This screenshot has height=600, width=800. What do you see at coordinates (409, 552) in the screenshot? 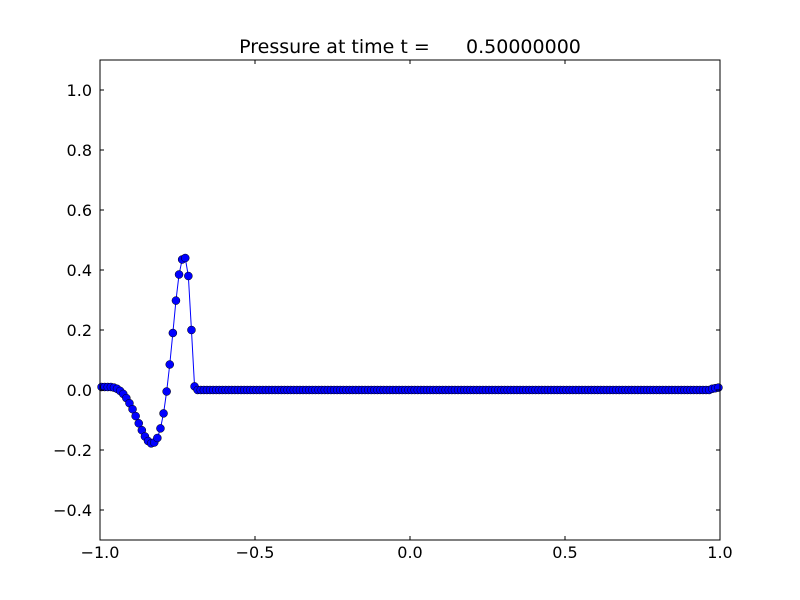
I see `x-tick-label: 0.0` at bounding box center [409, 552].